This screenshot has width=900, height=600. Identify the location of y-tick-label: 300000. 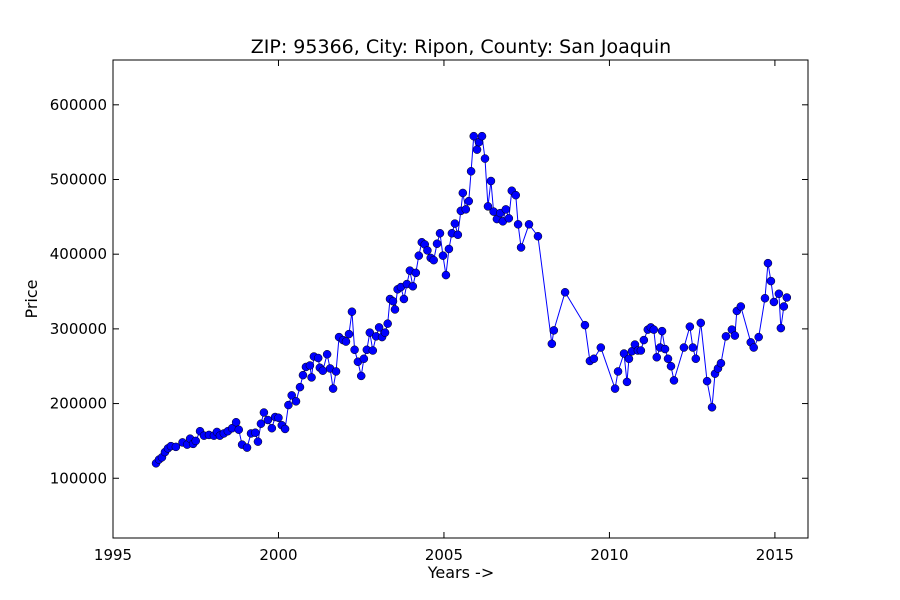
(78, 329).